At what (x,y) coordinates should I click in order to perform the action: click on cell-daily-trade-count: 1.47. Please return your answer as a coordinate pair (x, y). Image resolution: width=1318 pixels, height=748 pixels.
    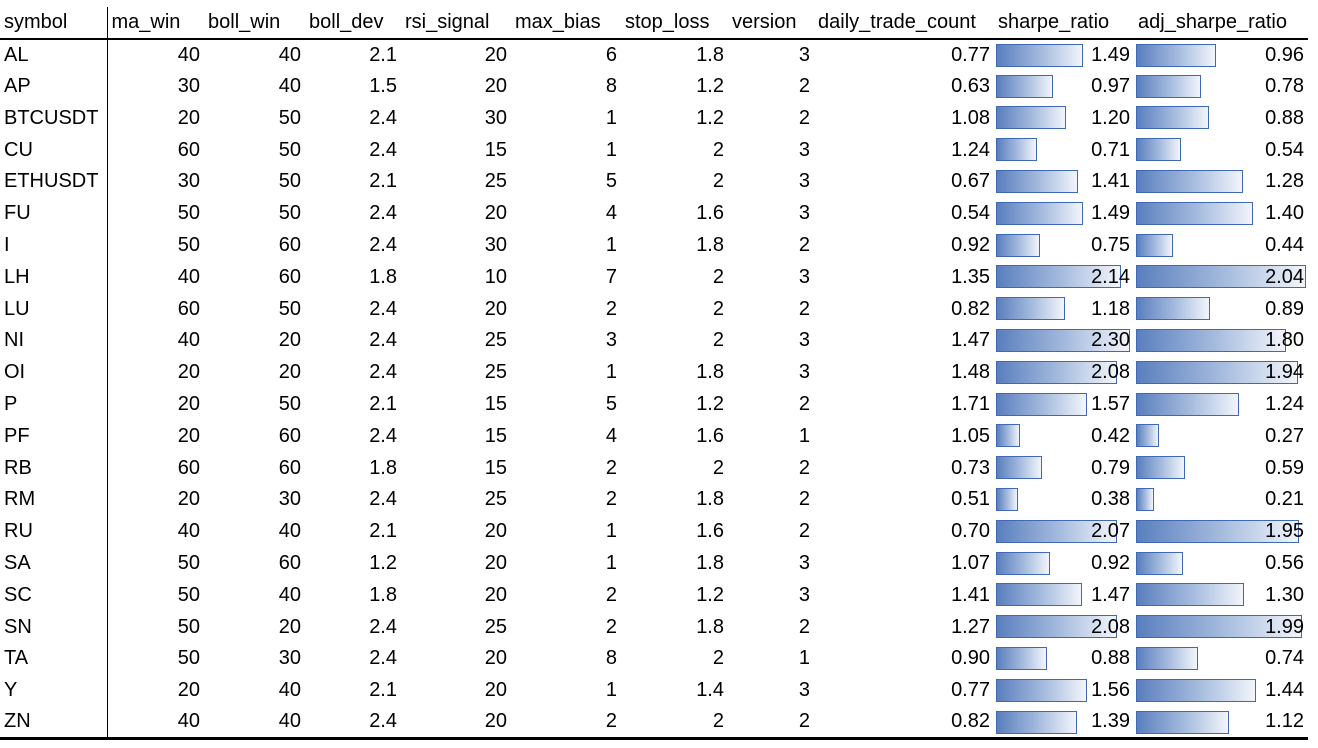
    Looking at the image, I should click on (970, 340).